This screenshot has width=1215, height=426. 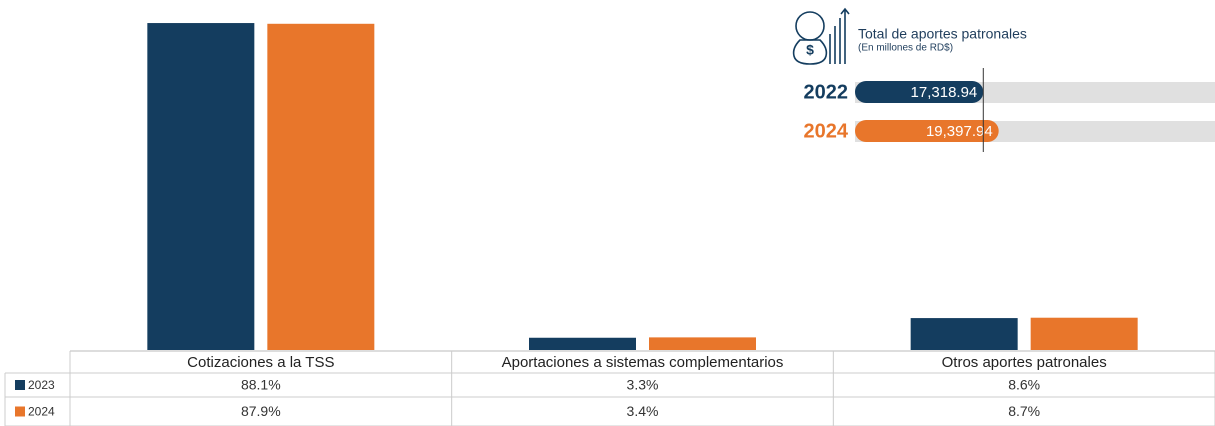 What do you see at coordinates (826, 131) in the screenshot?
I see `category-label: 2024` at bounding box center [826, 131].